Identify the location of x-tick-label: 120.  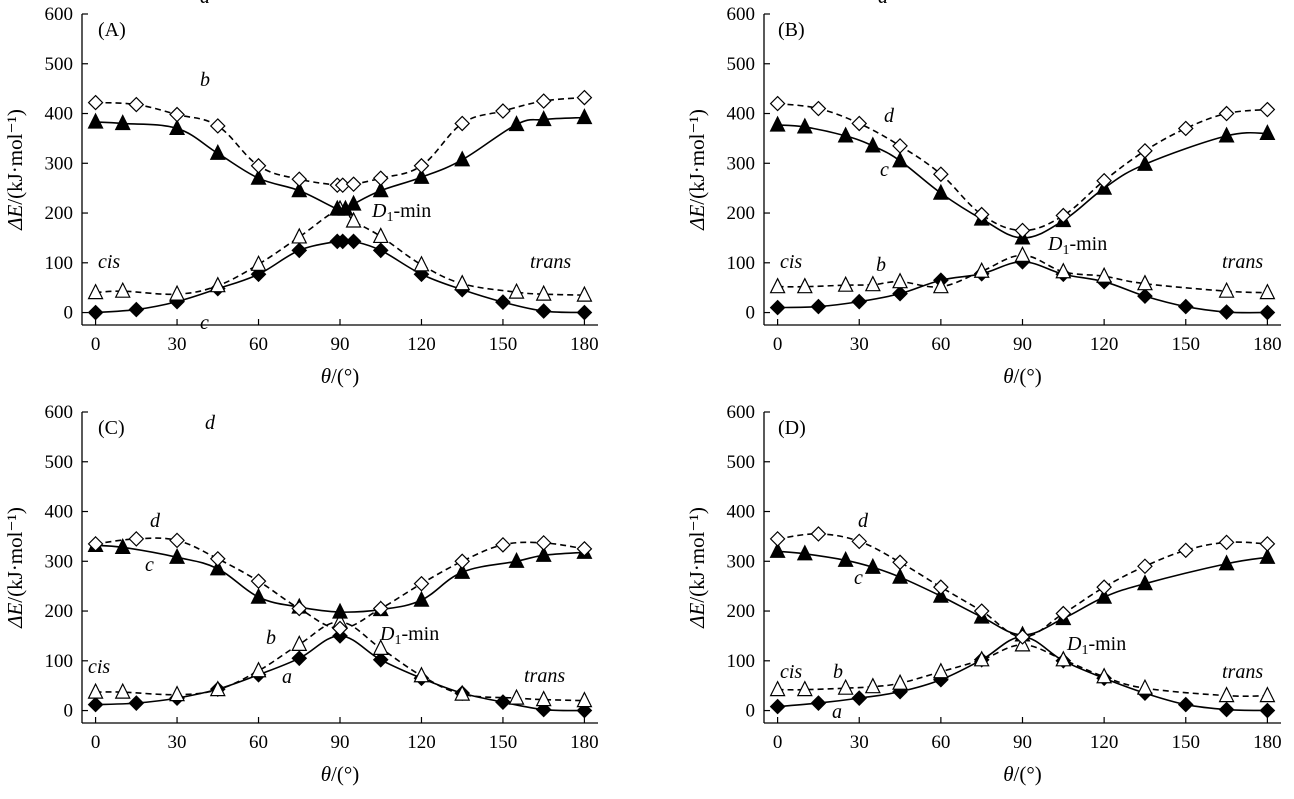
(1104, 344).